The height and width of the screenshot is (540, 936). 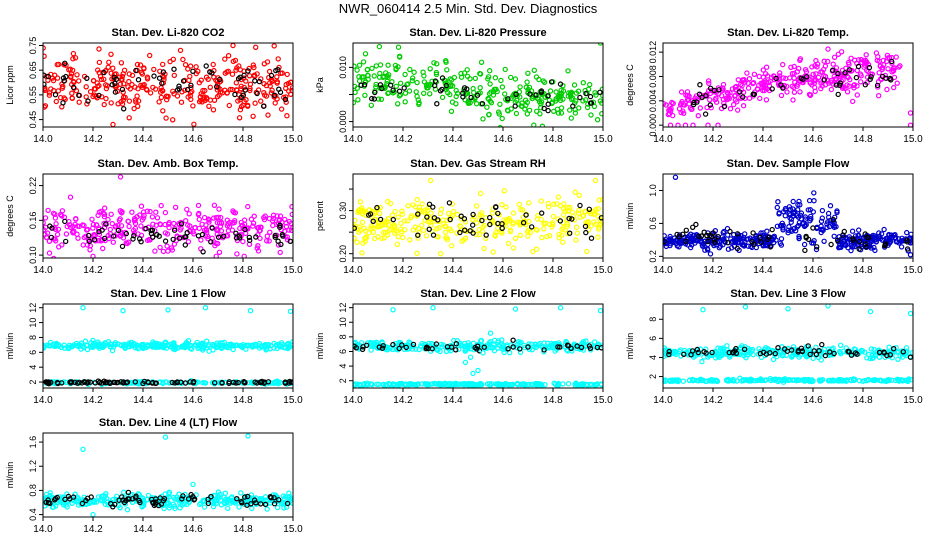 What do you see at coordinates (503, 400) in the screenshot?
I see `x-tick-label: 14.6` at bounding box center [503, 400].